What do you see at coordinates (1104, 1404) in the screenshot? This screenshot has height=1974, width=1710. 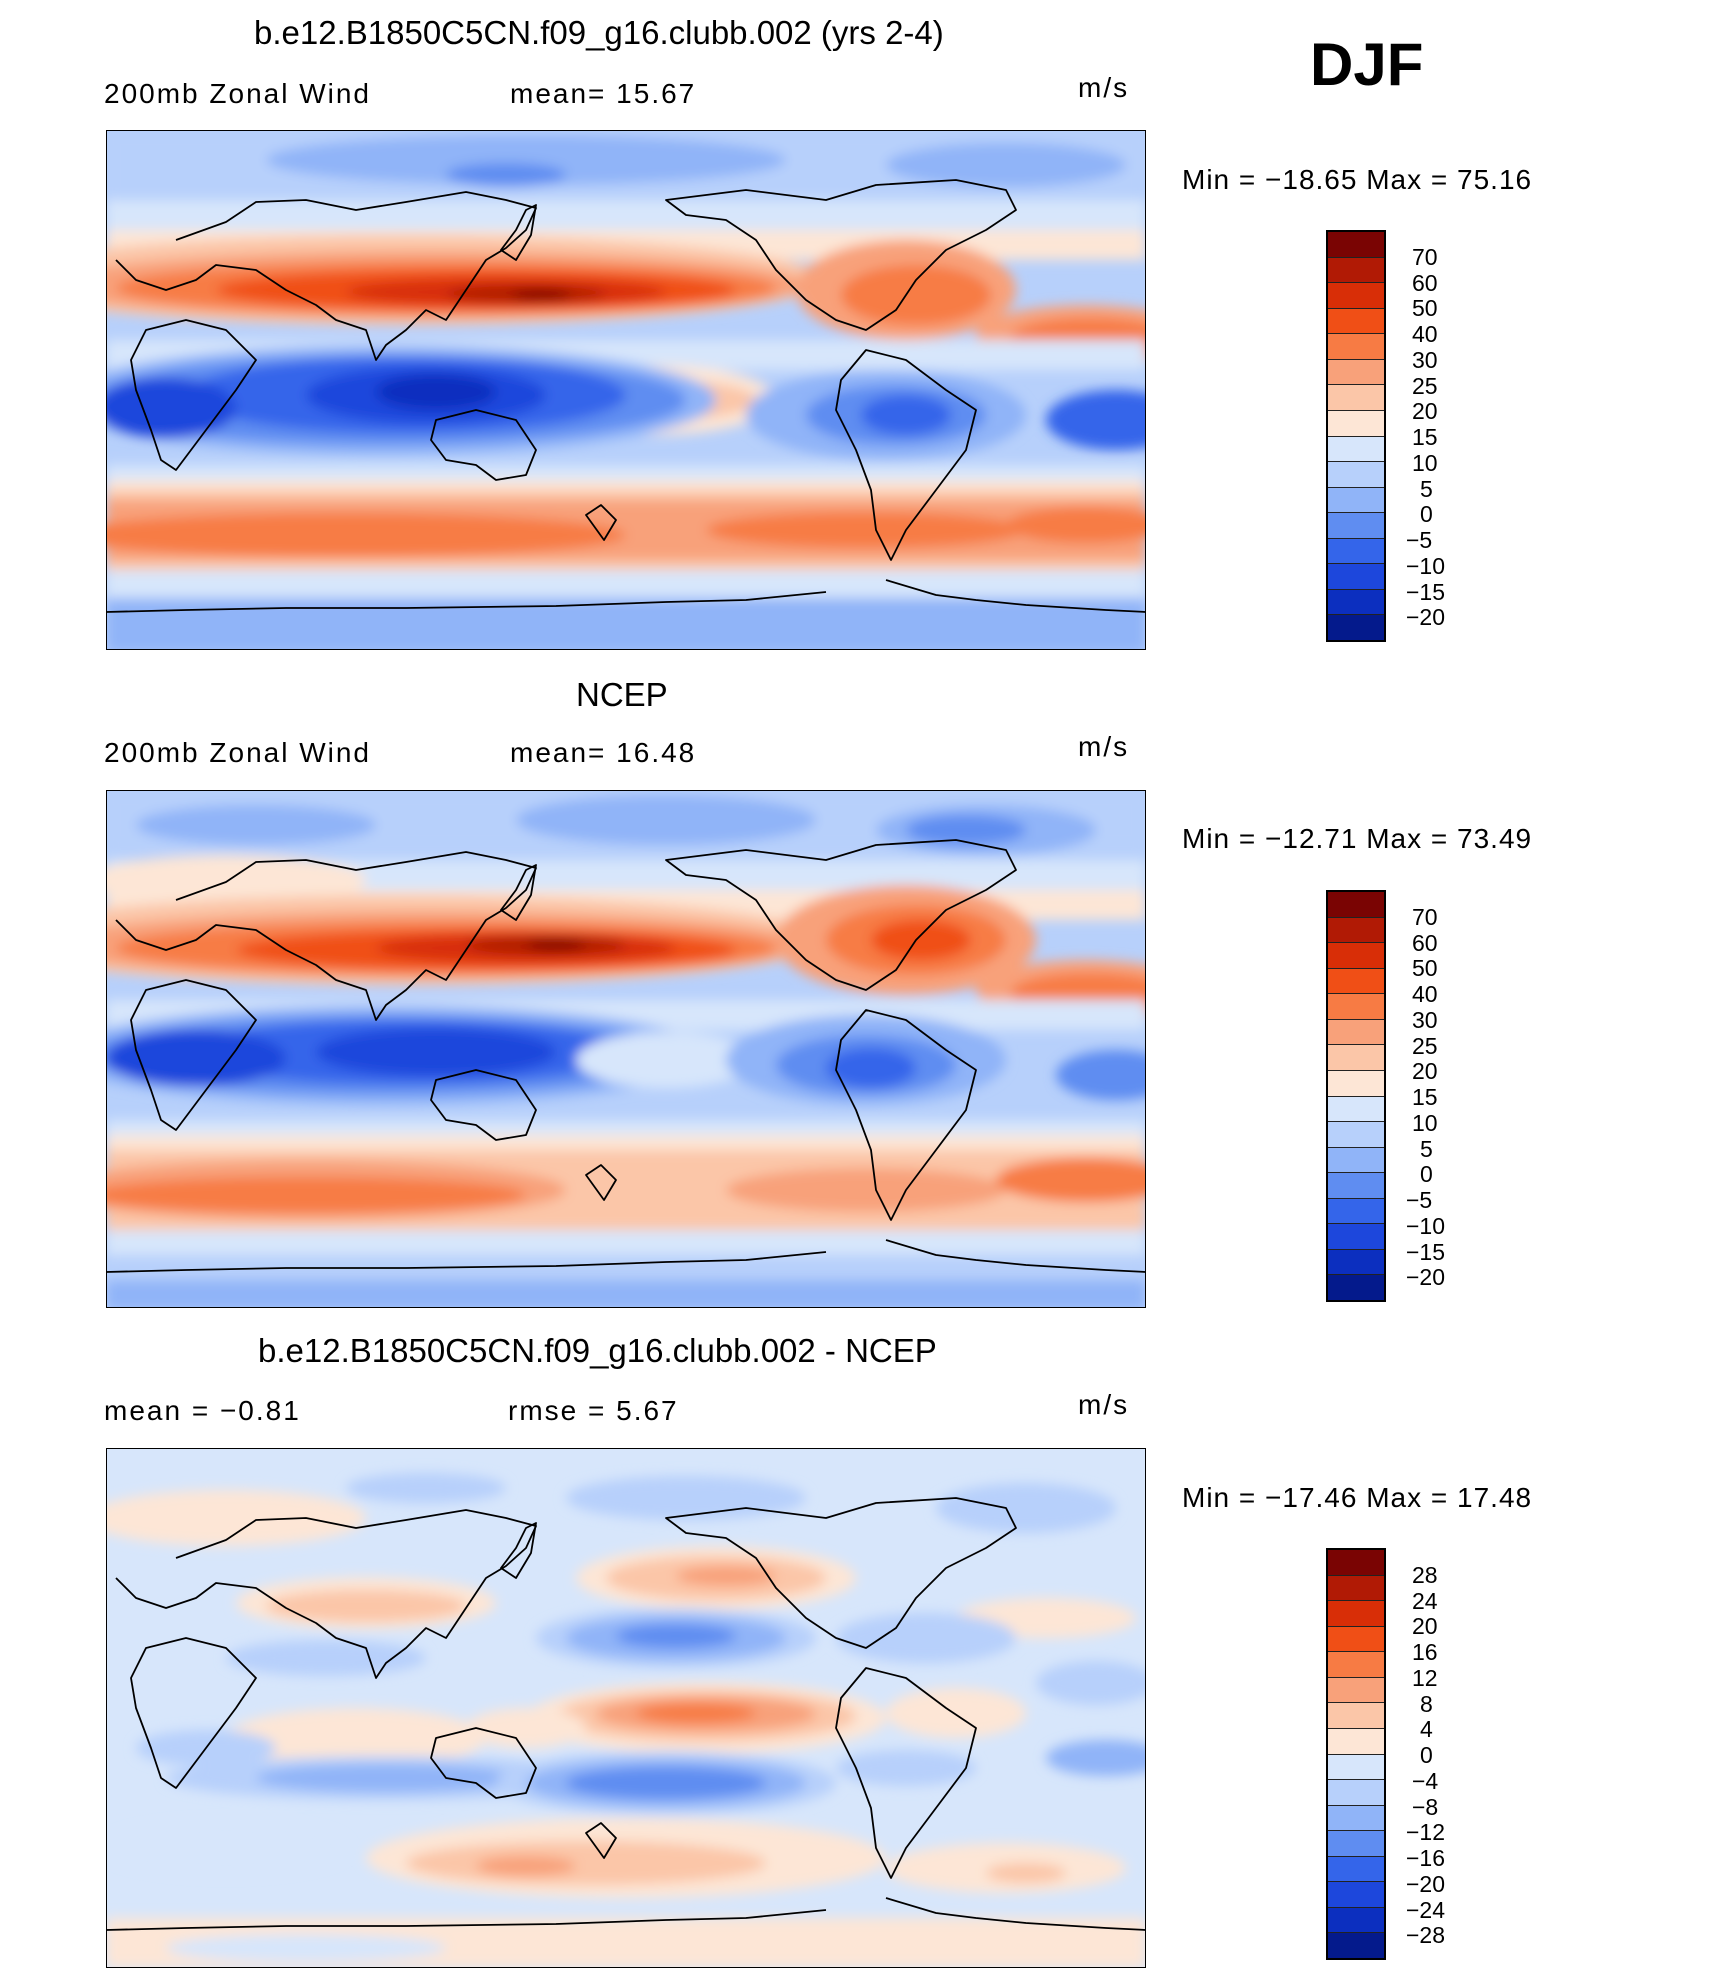 I see `panel-3-units-label: m/s` at bounding box center [1104, 1404].